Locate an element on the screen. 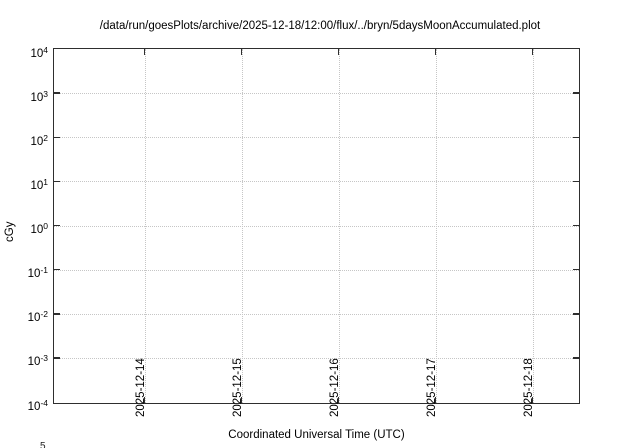 This screenshot has width=640, height=448. x-tick-label-text: 2025-12-17 is located at coordinates (432, 387).